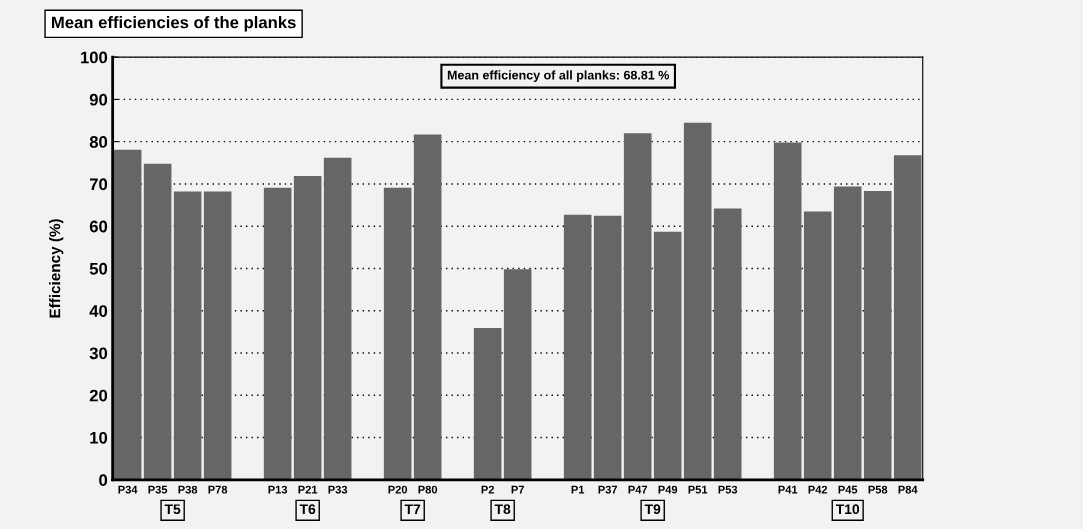 The image size is (1083, 529). Describe the element at coordinates (98, 142) in the screenshot. I see `y-tick-label: 80` at that location.